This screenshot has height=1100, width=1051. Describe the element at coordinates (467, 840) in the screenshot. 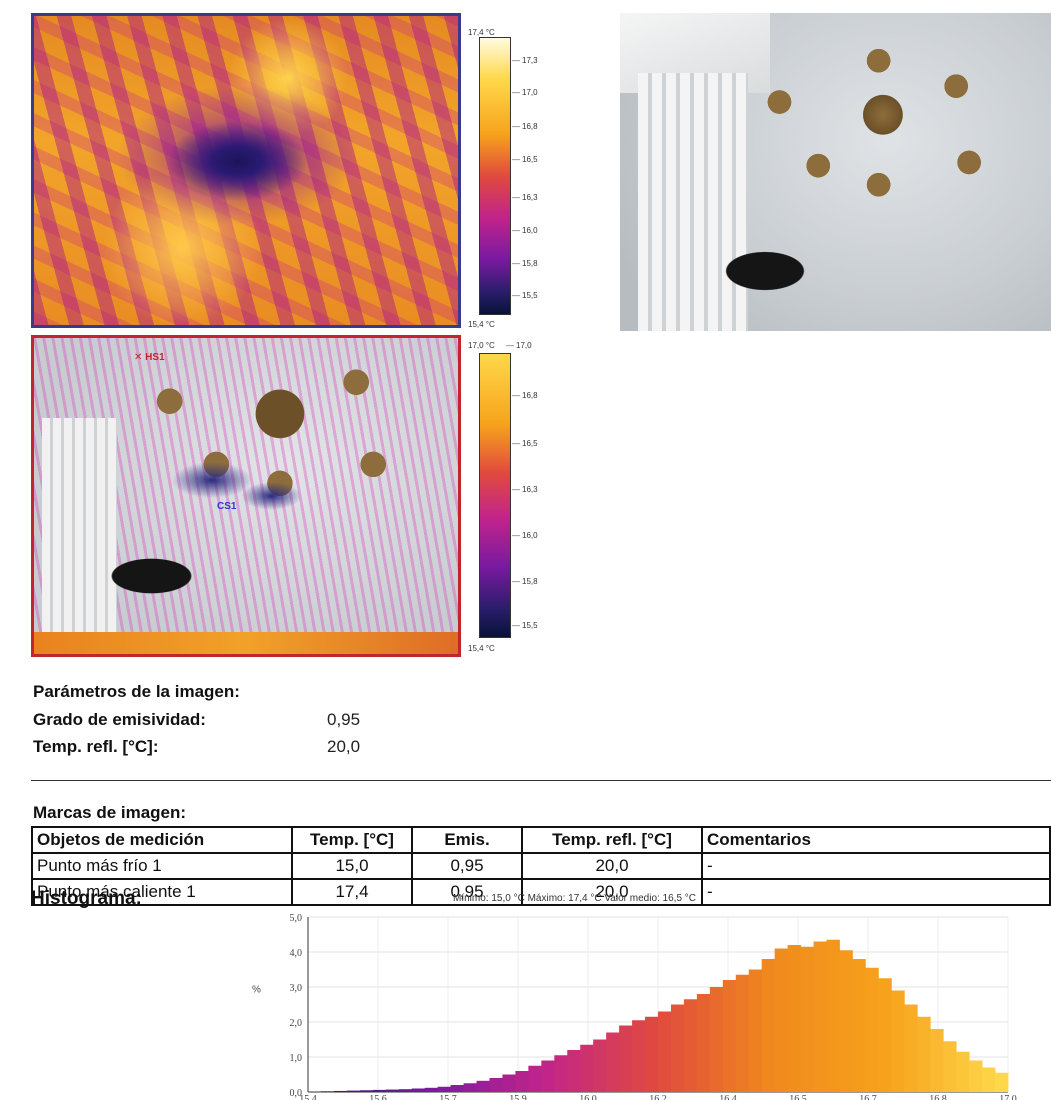

I see `column-header: Emis.` at that location.